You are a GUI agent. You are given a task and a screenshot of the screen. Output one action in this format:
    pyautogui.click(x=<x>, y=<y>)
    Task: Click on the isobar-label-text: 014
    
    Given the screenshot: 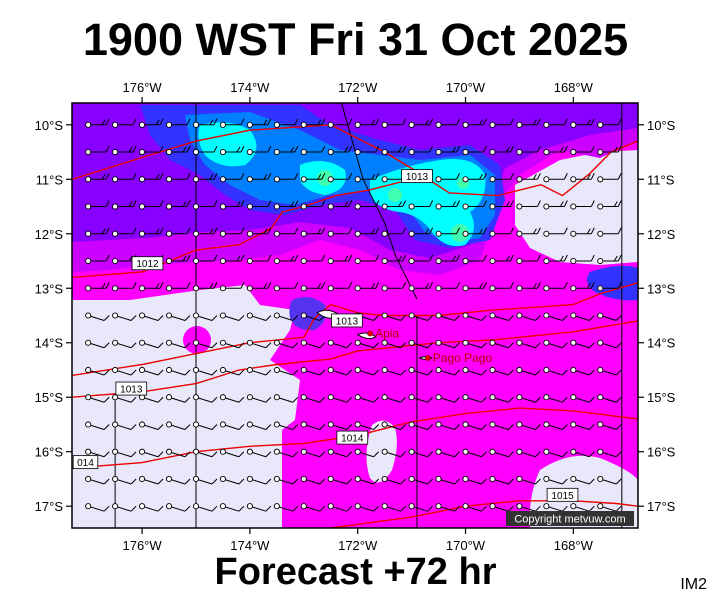 What is the action you would take?
    pyautogui.click(x=85, y=463)
    